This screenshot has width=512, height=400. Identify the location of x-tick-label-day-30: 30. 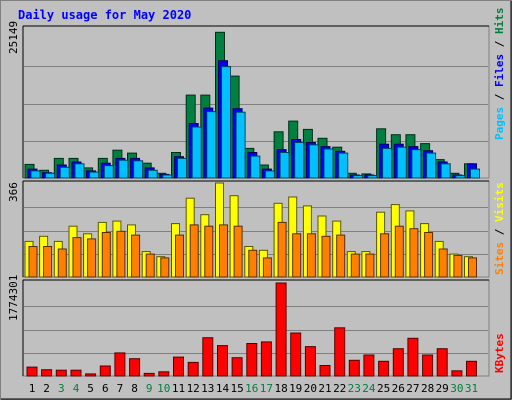
(456, 388).